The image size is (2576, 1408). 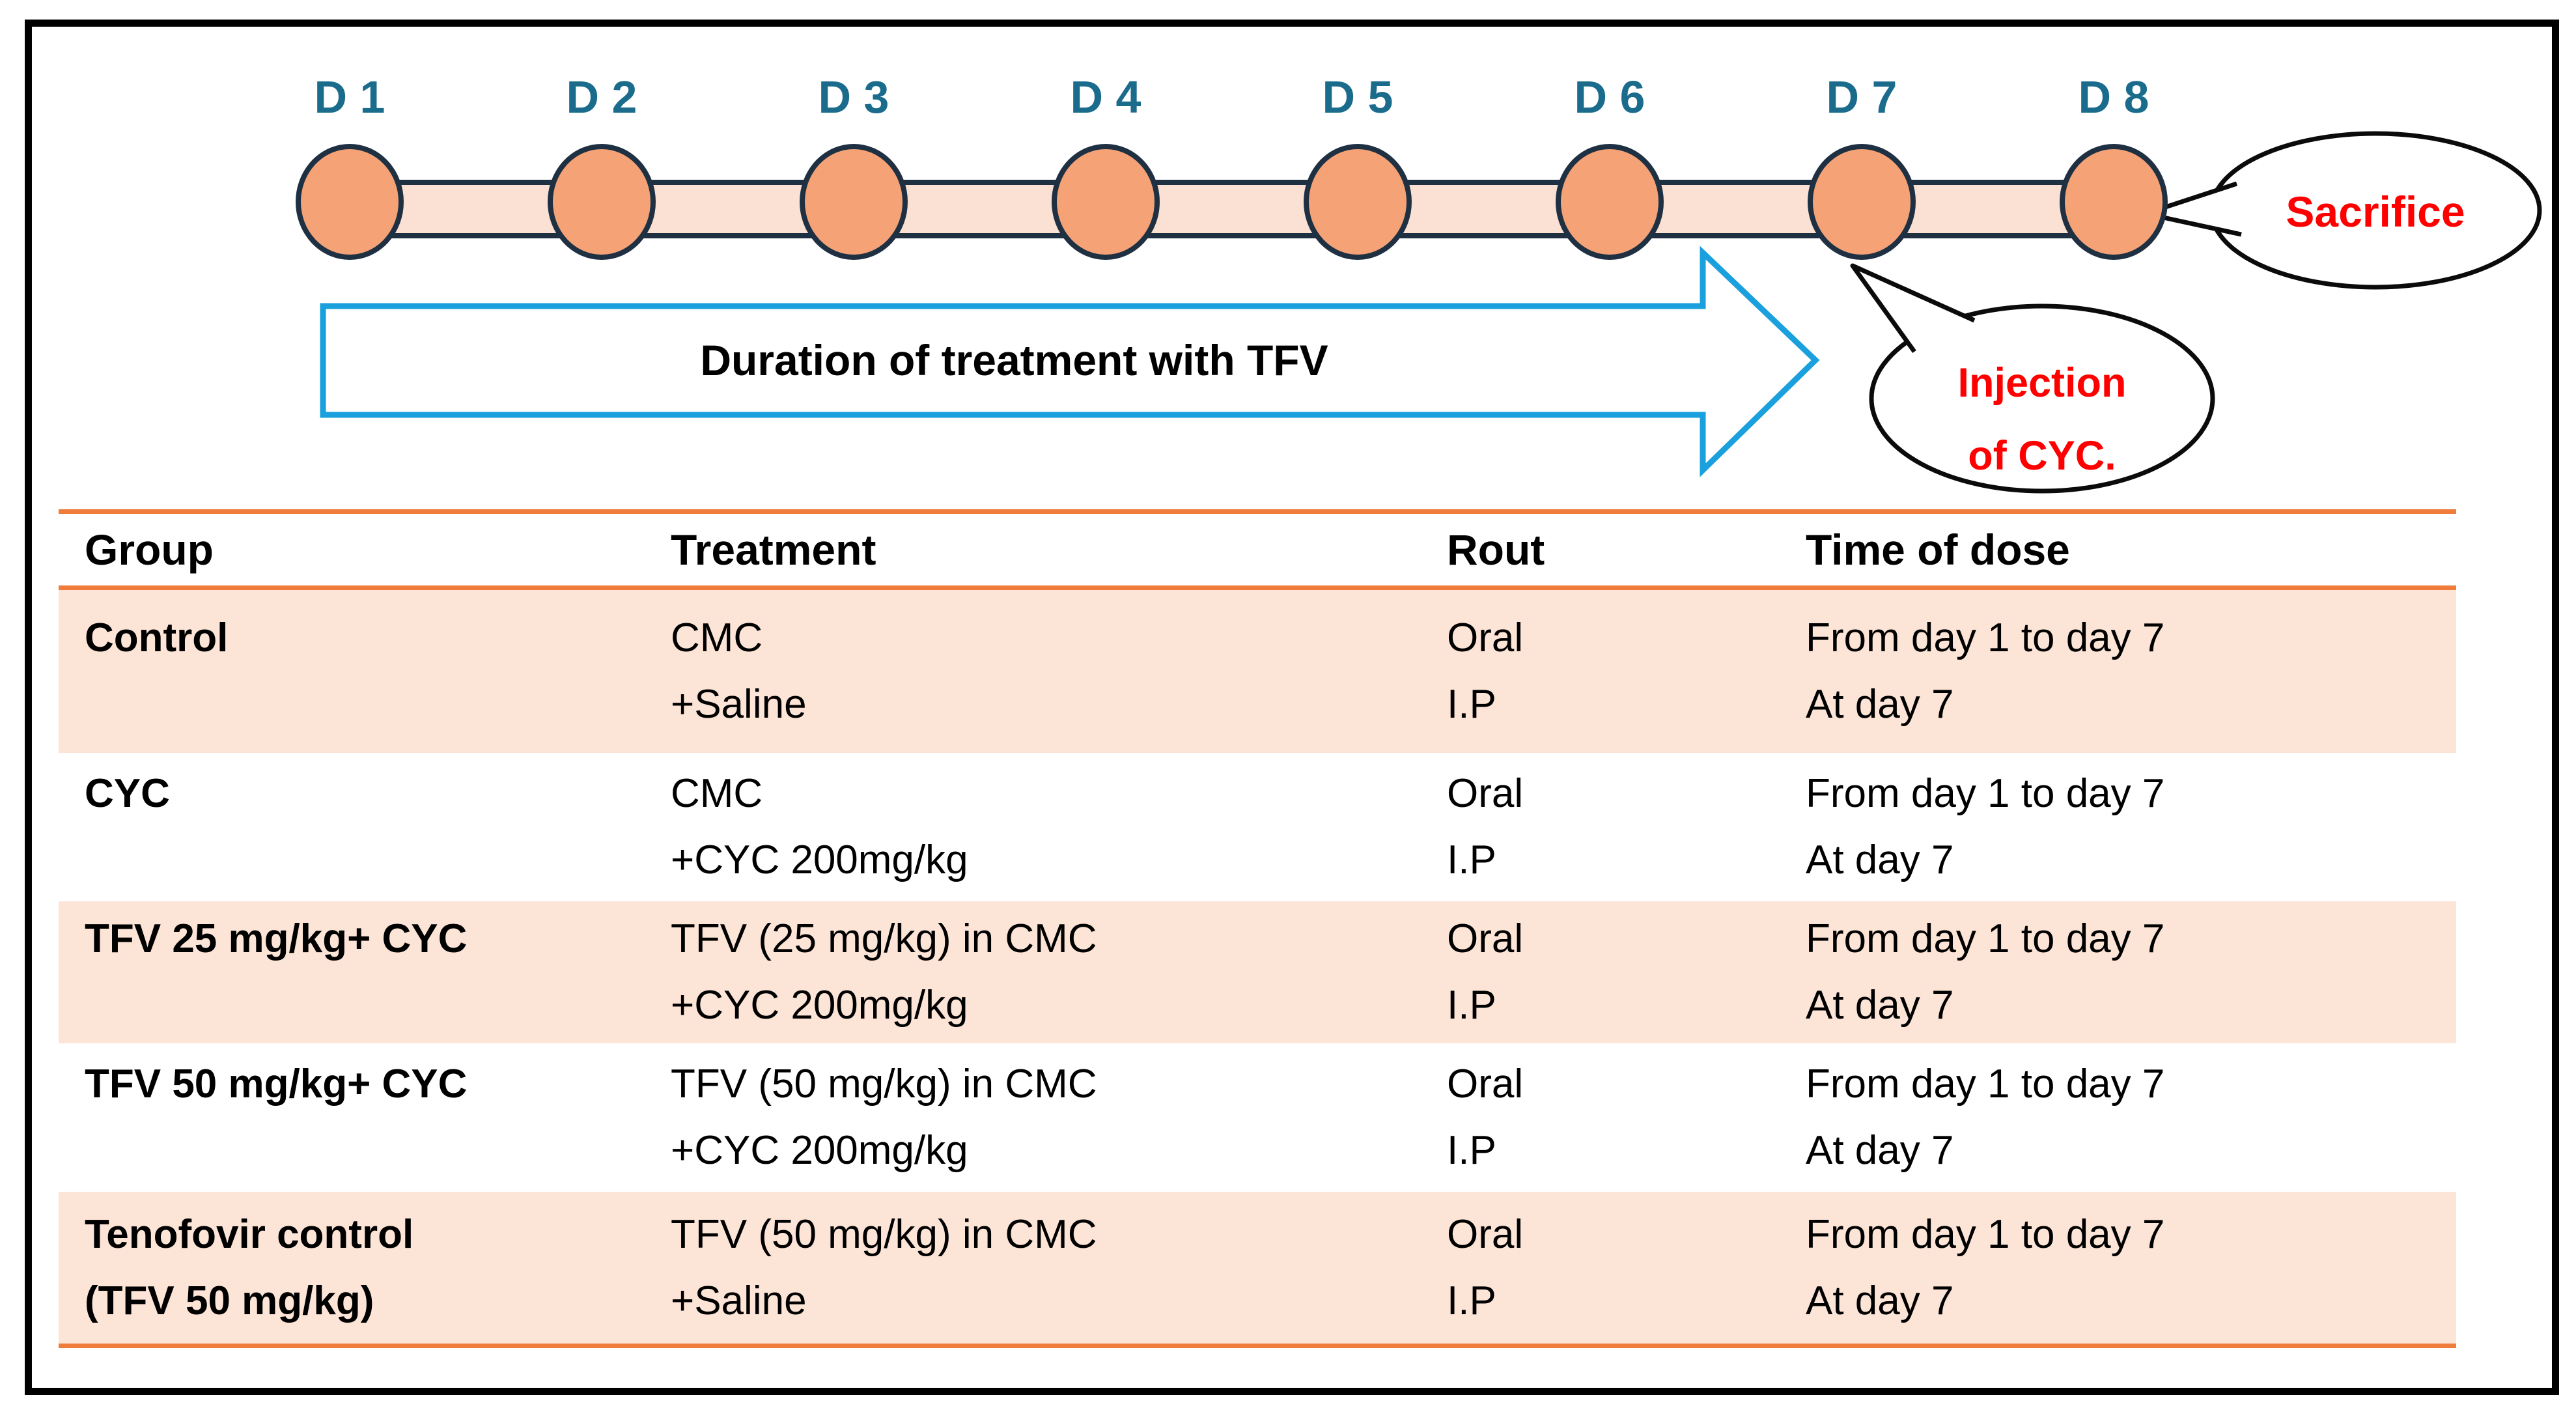 I want to click on group-line: TFV 25 mg/kg+ CYC, so click(x=276, y=938).